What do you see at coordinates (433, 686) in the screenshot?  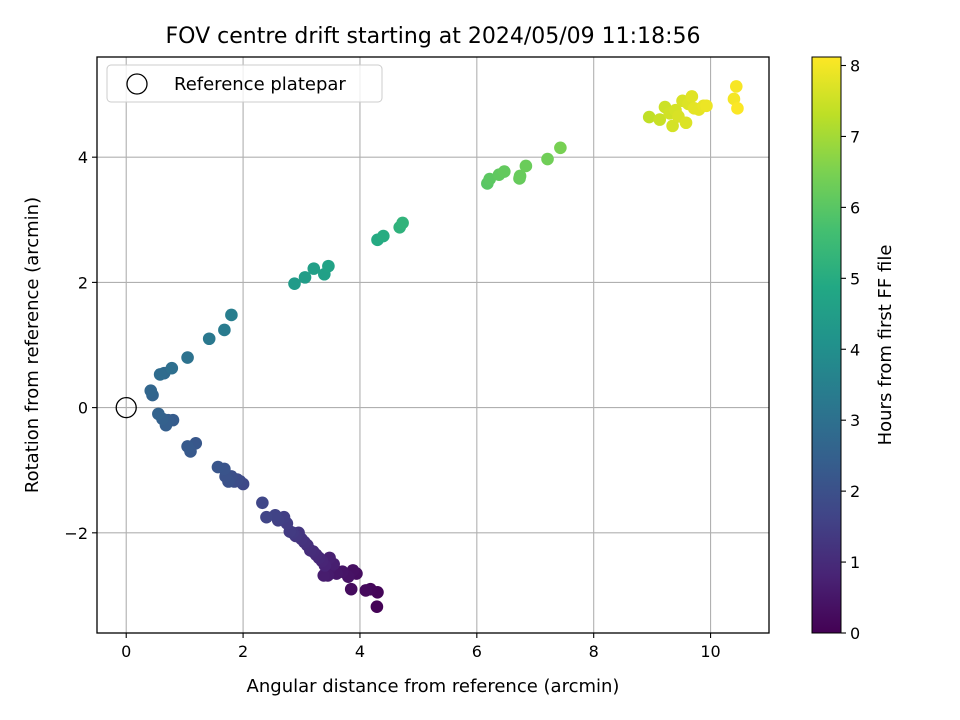 I see `x-axis-label: Angular distance from reference (arcmin)` at bounding box center [433, 686].